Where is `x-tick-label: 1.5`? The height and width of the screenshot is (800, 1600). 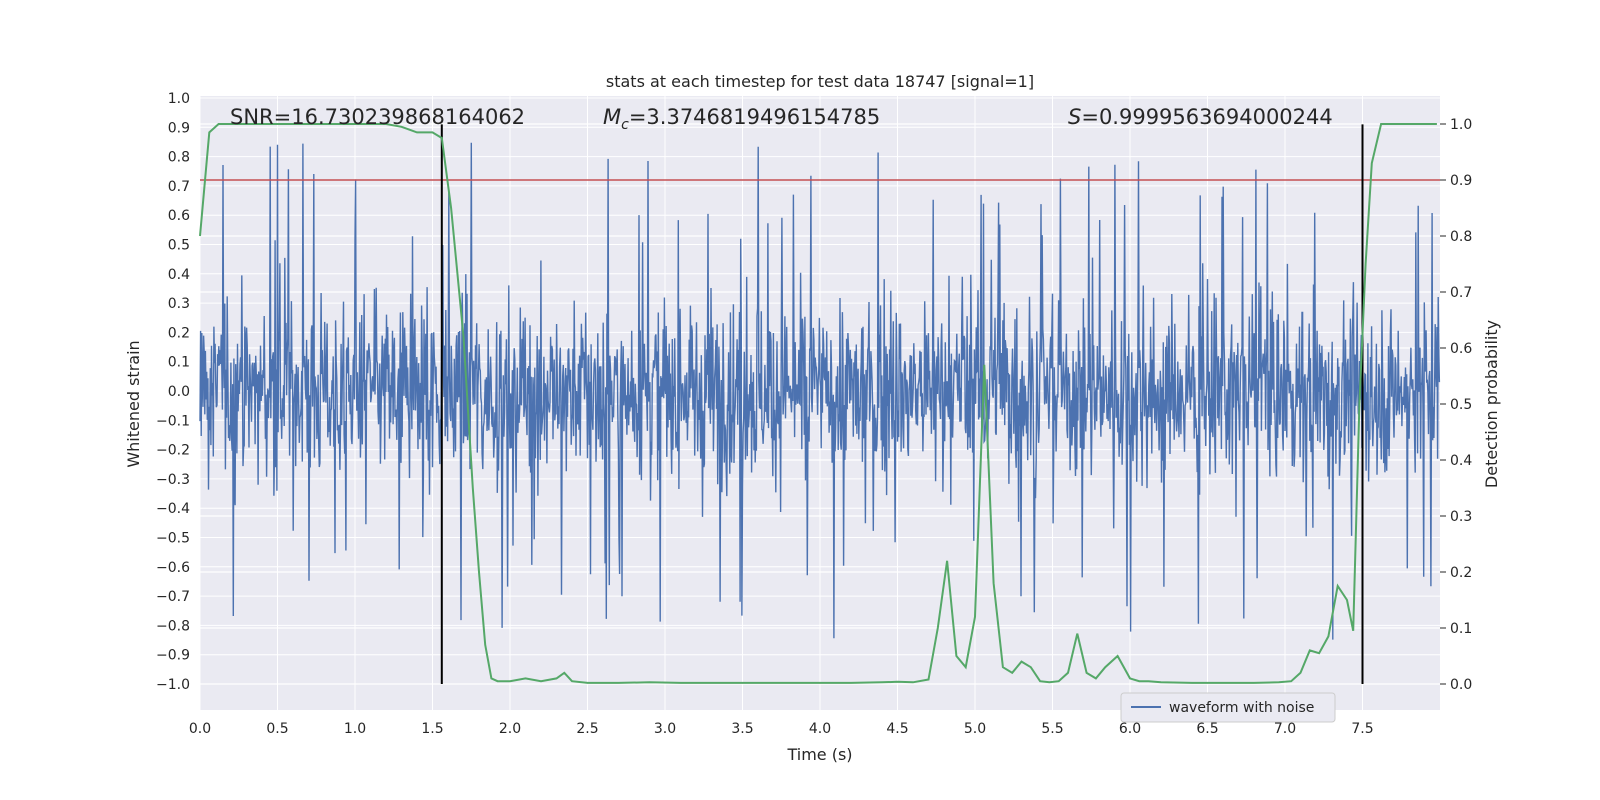 x-tick-label: 1.5 is located at coordinates (432, 729).